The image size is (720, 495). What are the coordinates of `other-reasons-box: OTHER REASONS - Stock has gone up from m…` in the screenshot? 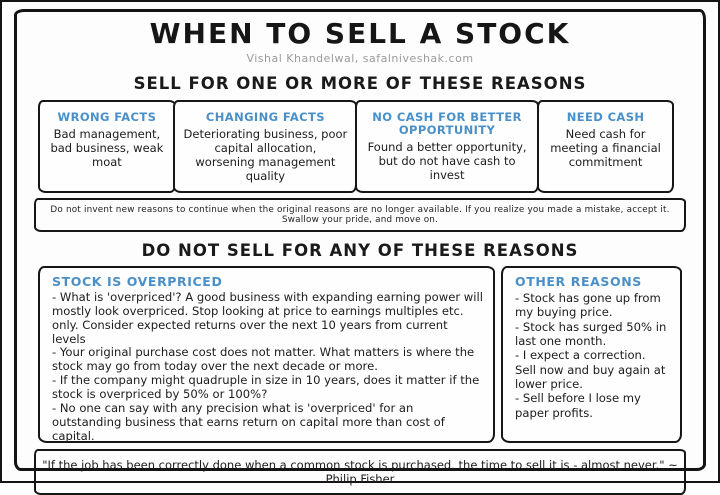 It's located at (591, 354).